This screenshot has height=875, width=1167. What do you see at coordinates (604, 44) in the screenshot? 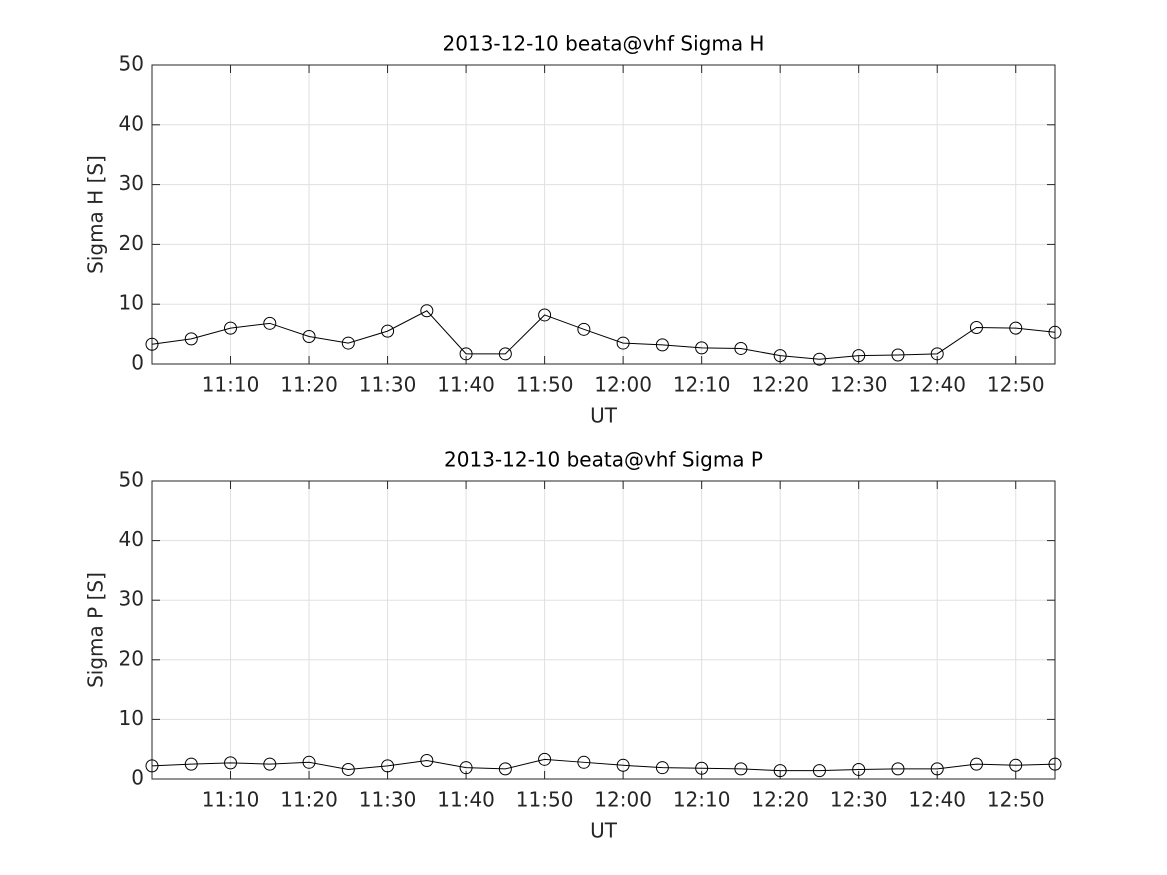
I see `chart-title: 2013-12-10 beata@vhf Sigma H` at bounding box center [604, 44].